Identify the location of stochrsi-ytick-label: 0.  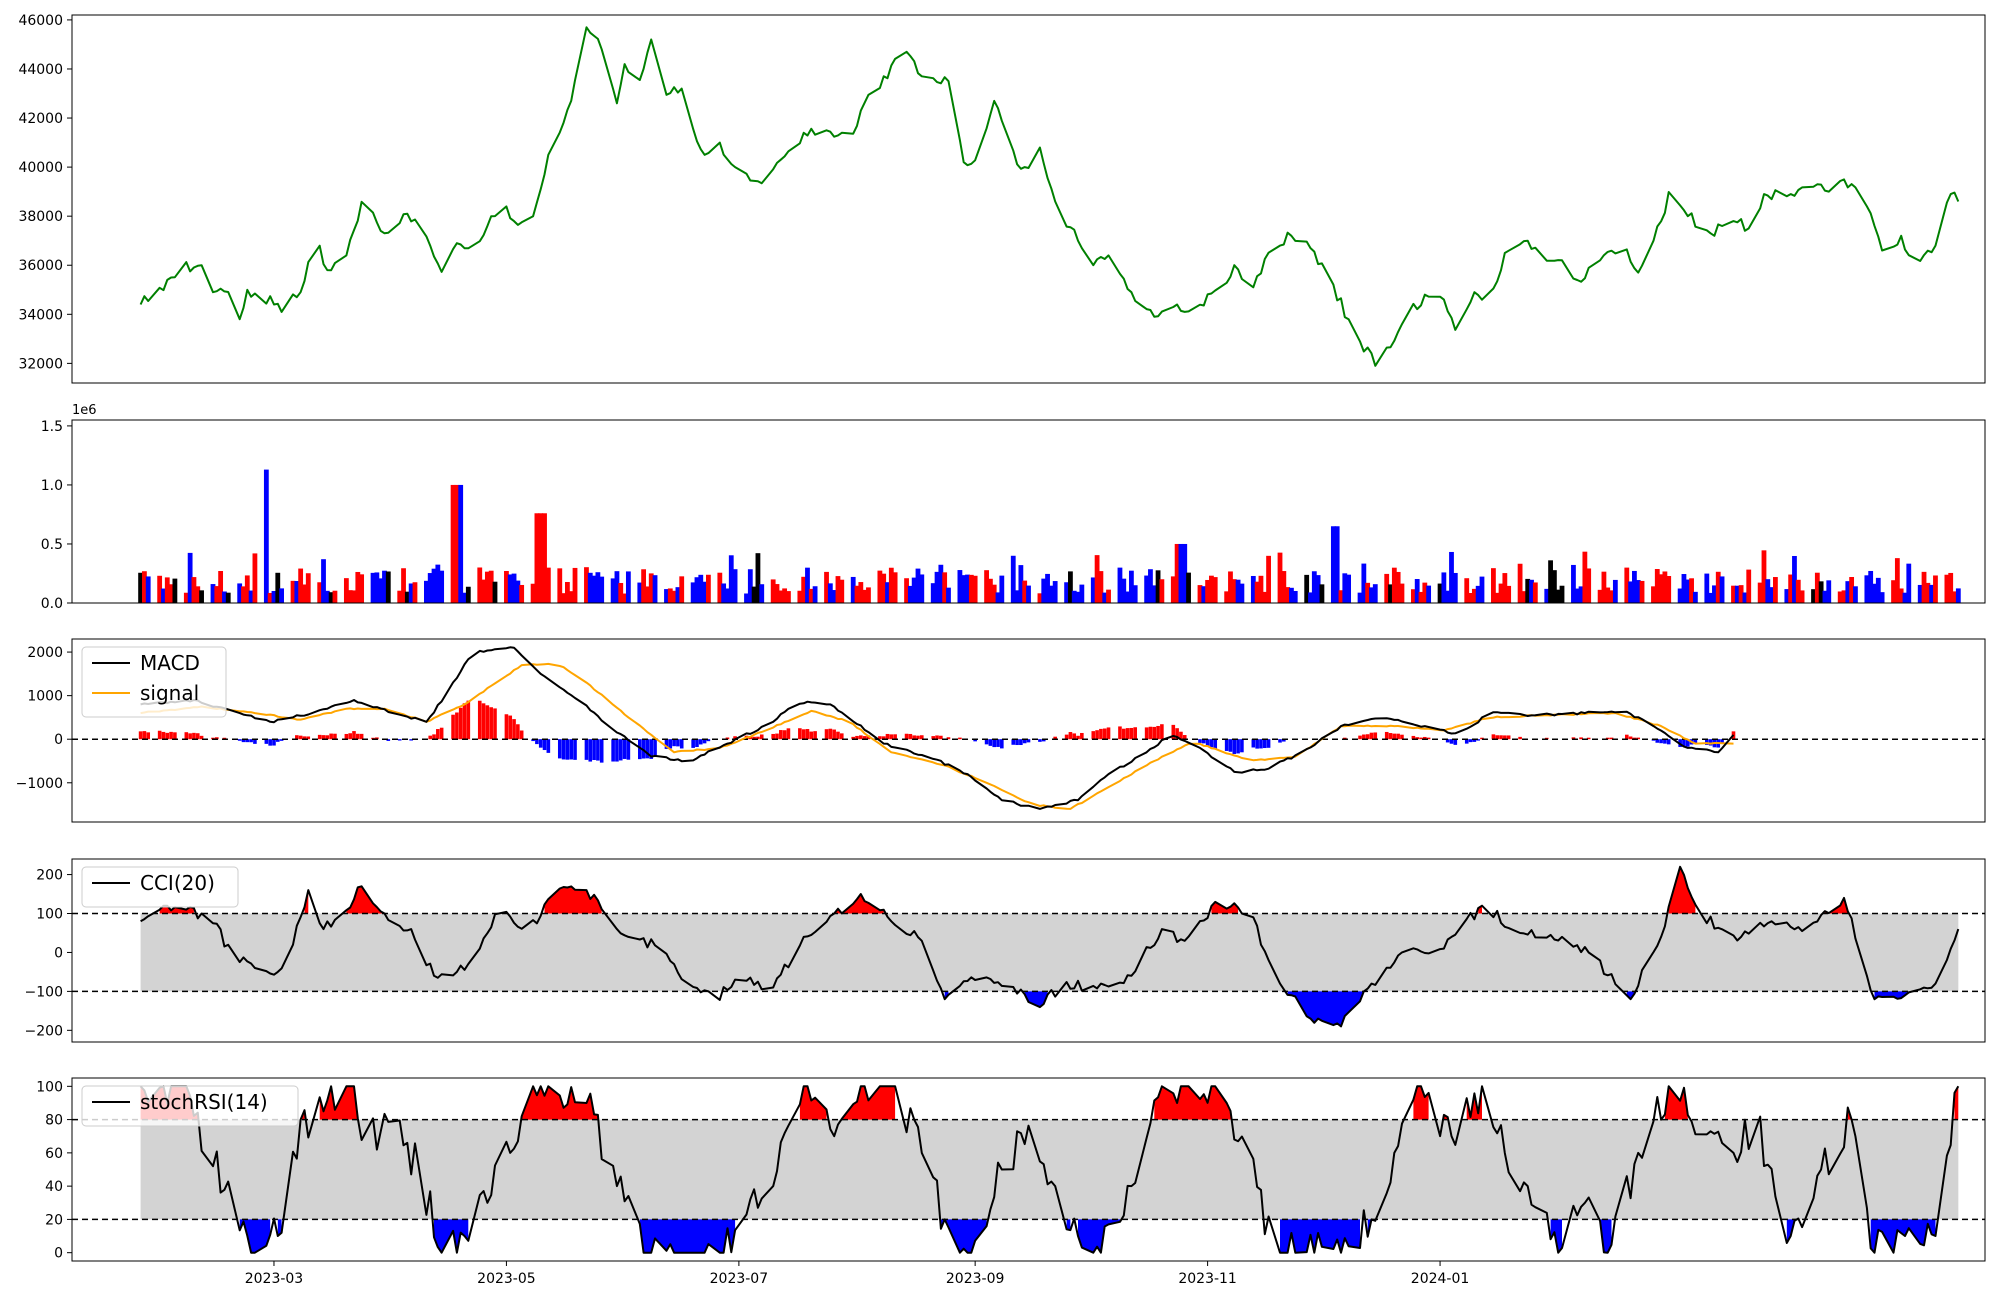
(58, 1254).